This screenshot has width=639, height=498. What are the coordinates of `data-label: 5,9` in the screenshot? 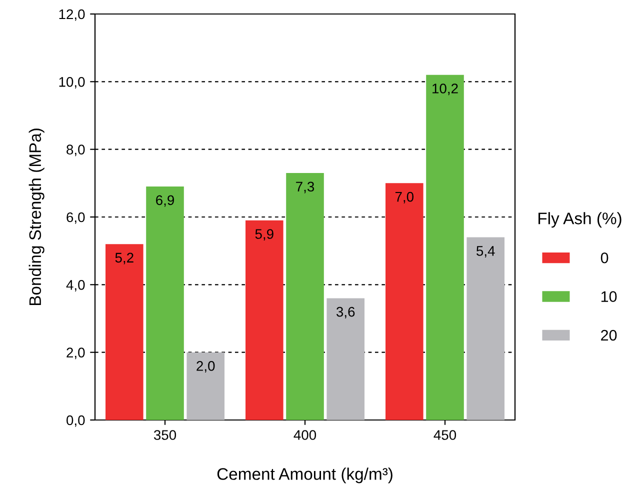 It's located at (264, 235).